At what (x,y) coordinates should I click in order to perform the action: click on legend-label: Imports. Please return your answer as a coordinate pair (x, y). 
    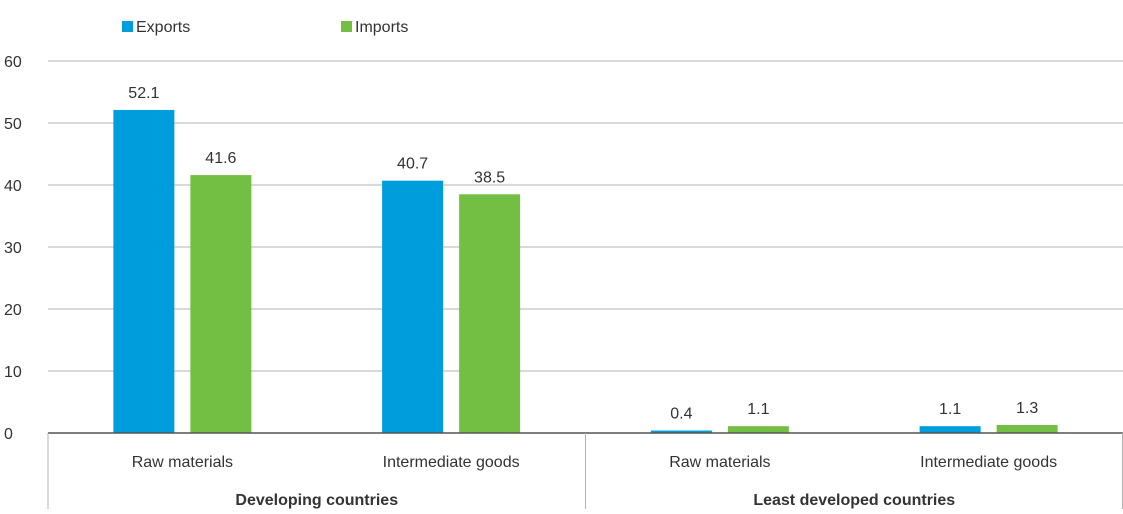
    Looking at the image, I should click on (381, 27).